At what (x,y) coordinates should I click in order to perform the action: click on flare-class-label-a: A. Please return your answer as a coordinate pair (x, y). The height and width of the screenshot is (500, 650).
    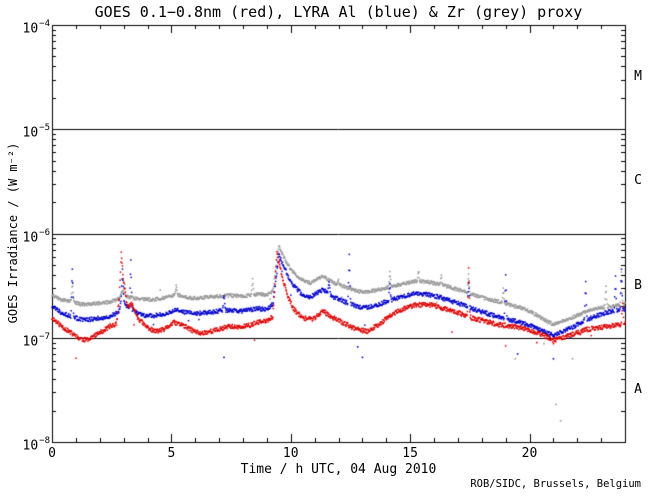
    Looking at the image, I should click on (638, 389).